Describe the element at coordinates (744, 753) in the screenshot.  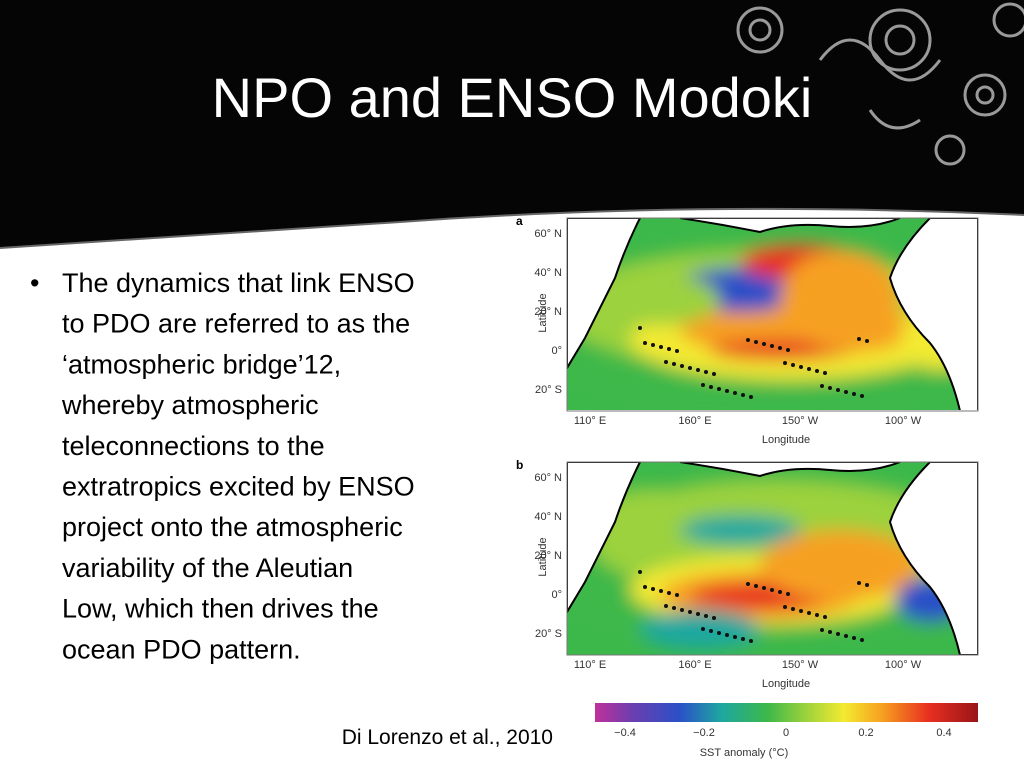
I see `colorbar-label: SST anomaly (°C)` at that location.